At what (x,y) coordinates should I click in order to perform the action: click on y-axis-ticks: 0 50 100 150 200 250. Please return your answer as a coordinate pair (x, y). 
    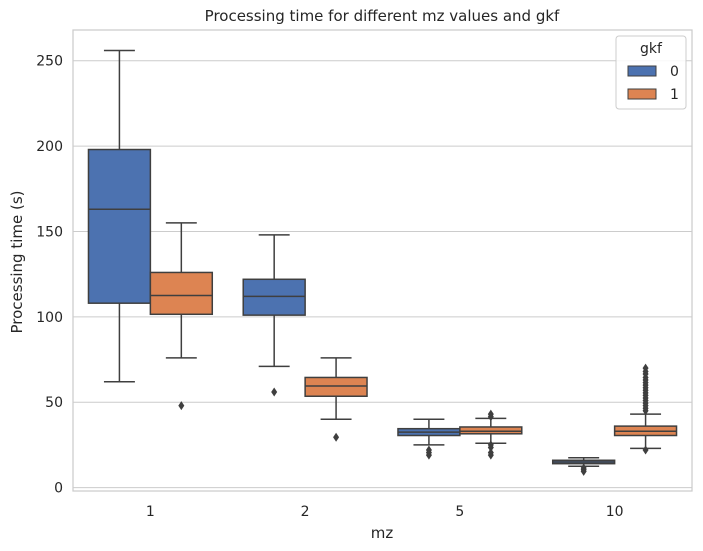
    Looking at the image, I should click on (49, 275).